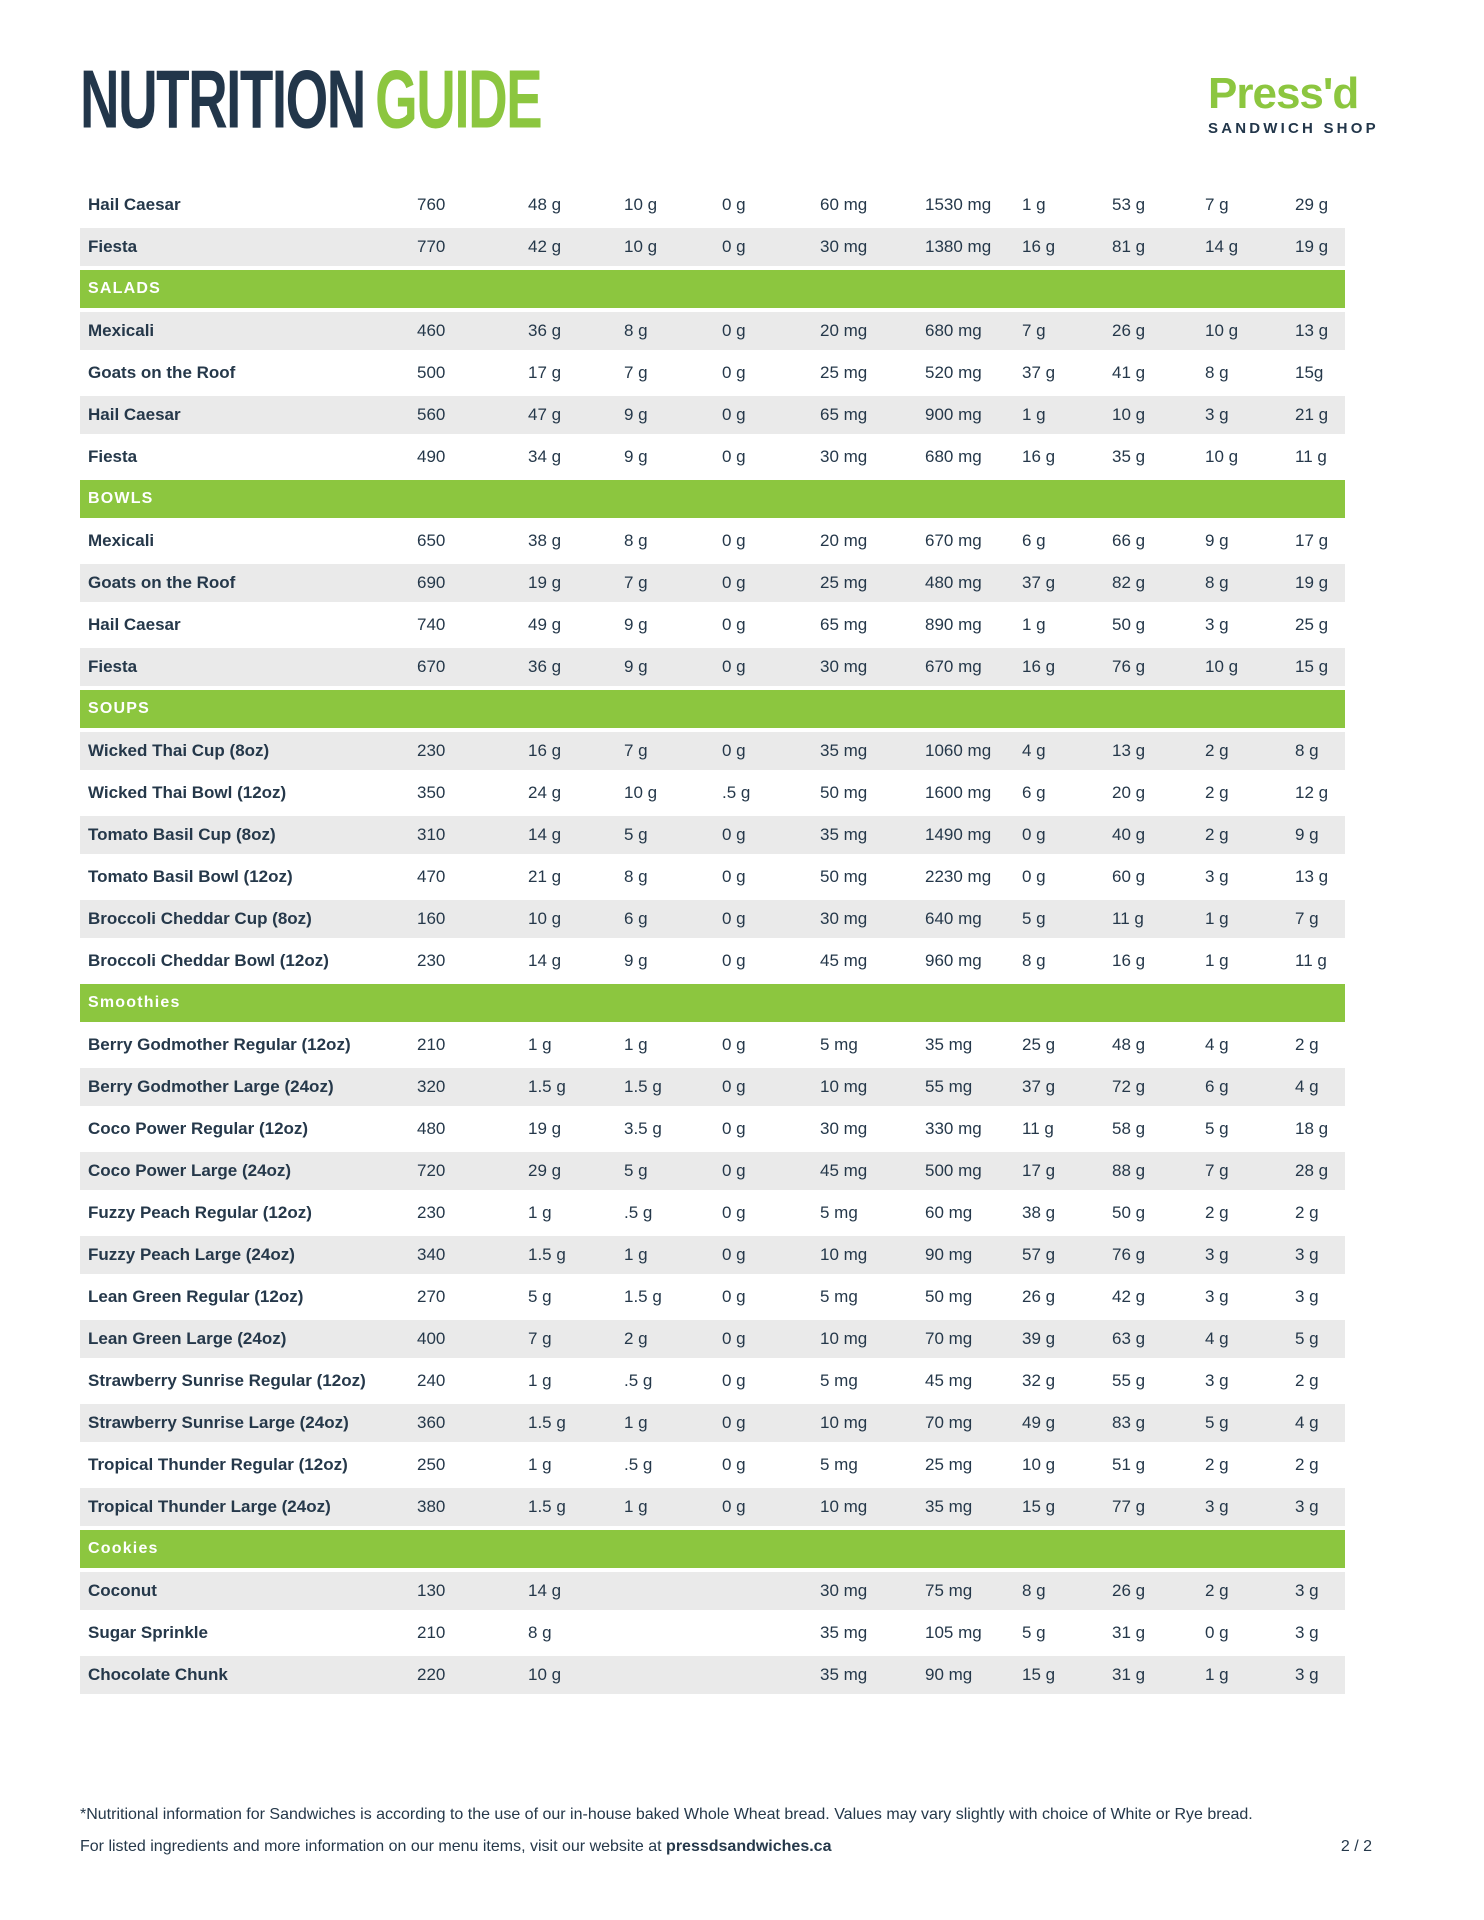 Image resolution: width=1484 pixels, height=1920 pixels. I want to click on calories-cell: 210, so click(431, 1632).